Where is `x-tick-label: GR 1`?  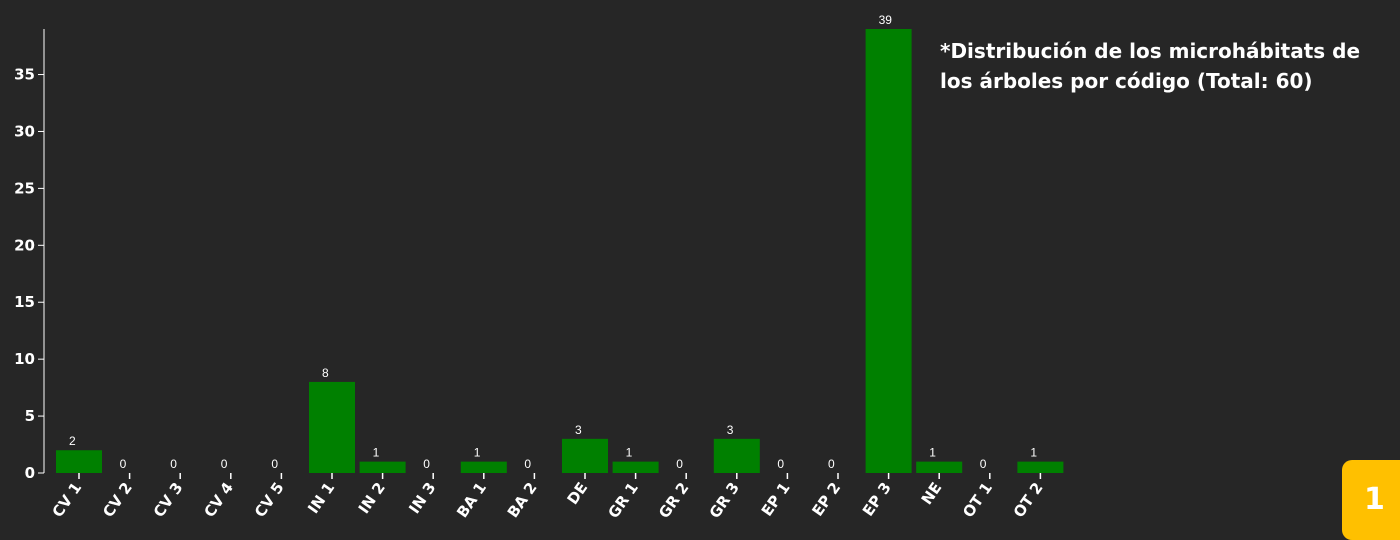 x-tick-label: GR 1 is located at coordinates (622, 500).